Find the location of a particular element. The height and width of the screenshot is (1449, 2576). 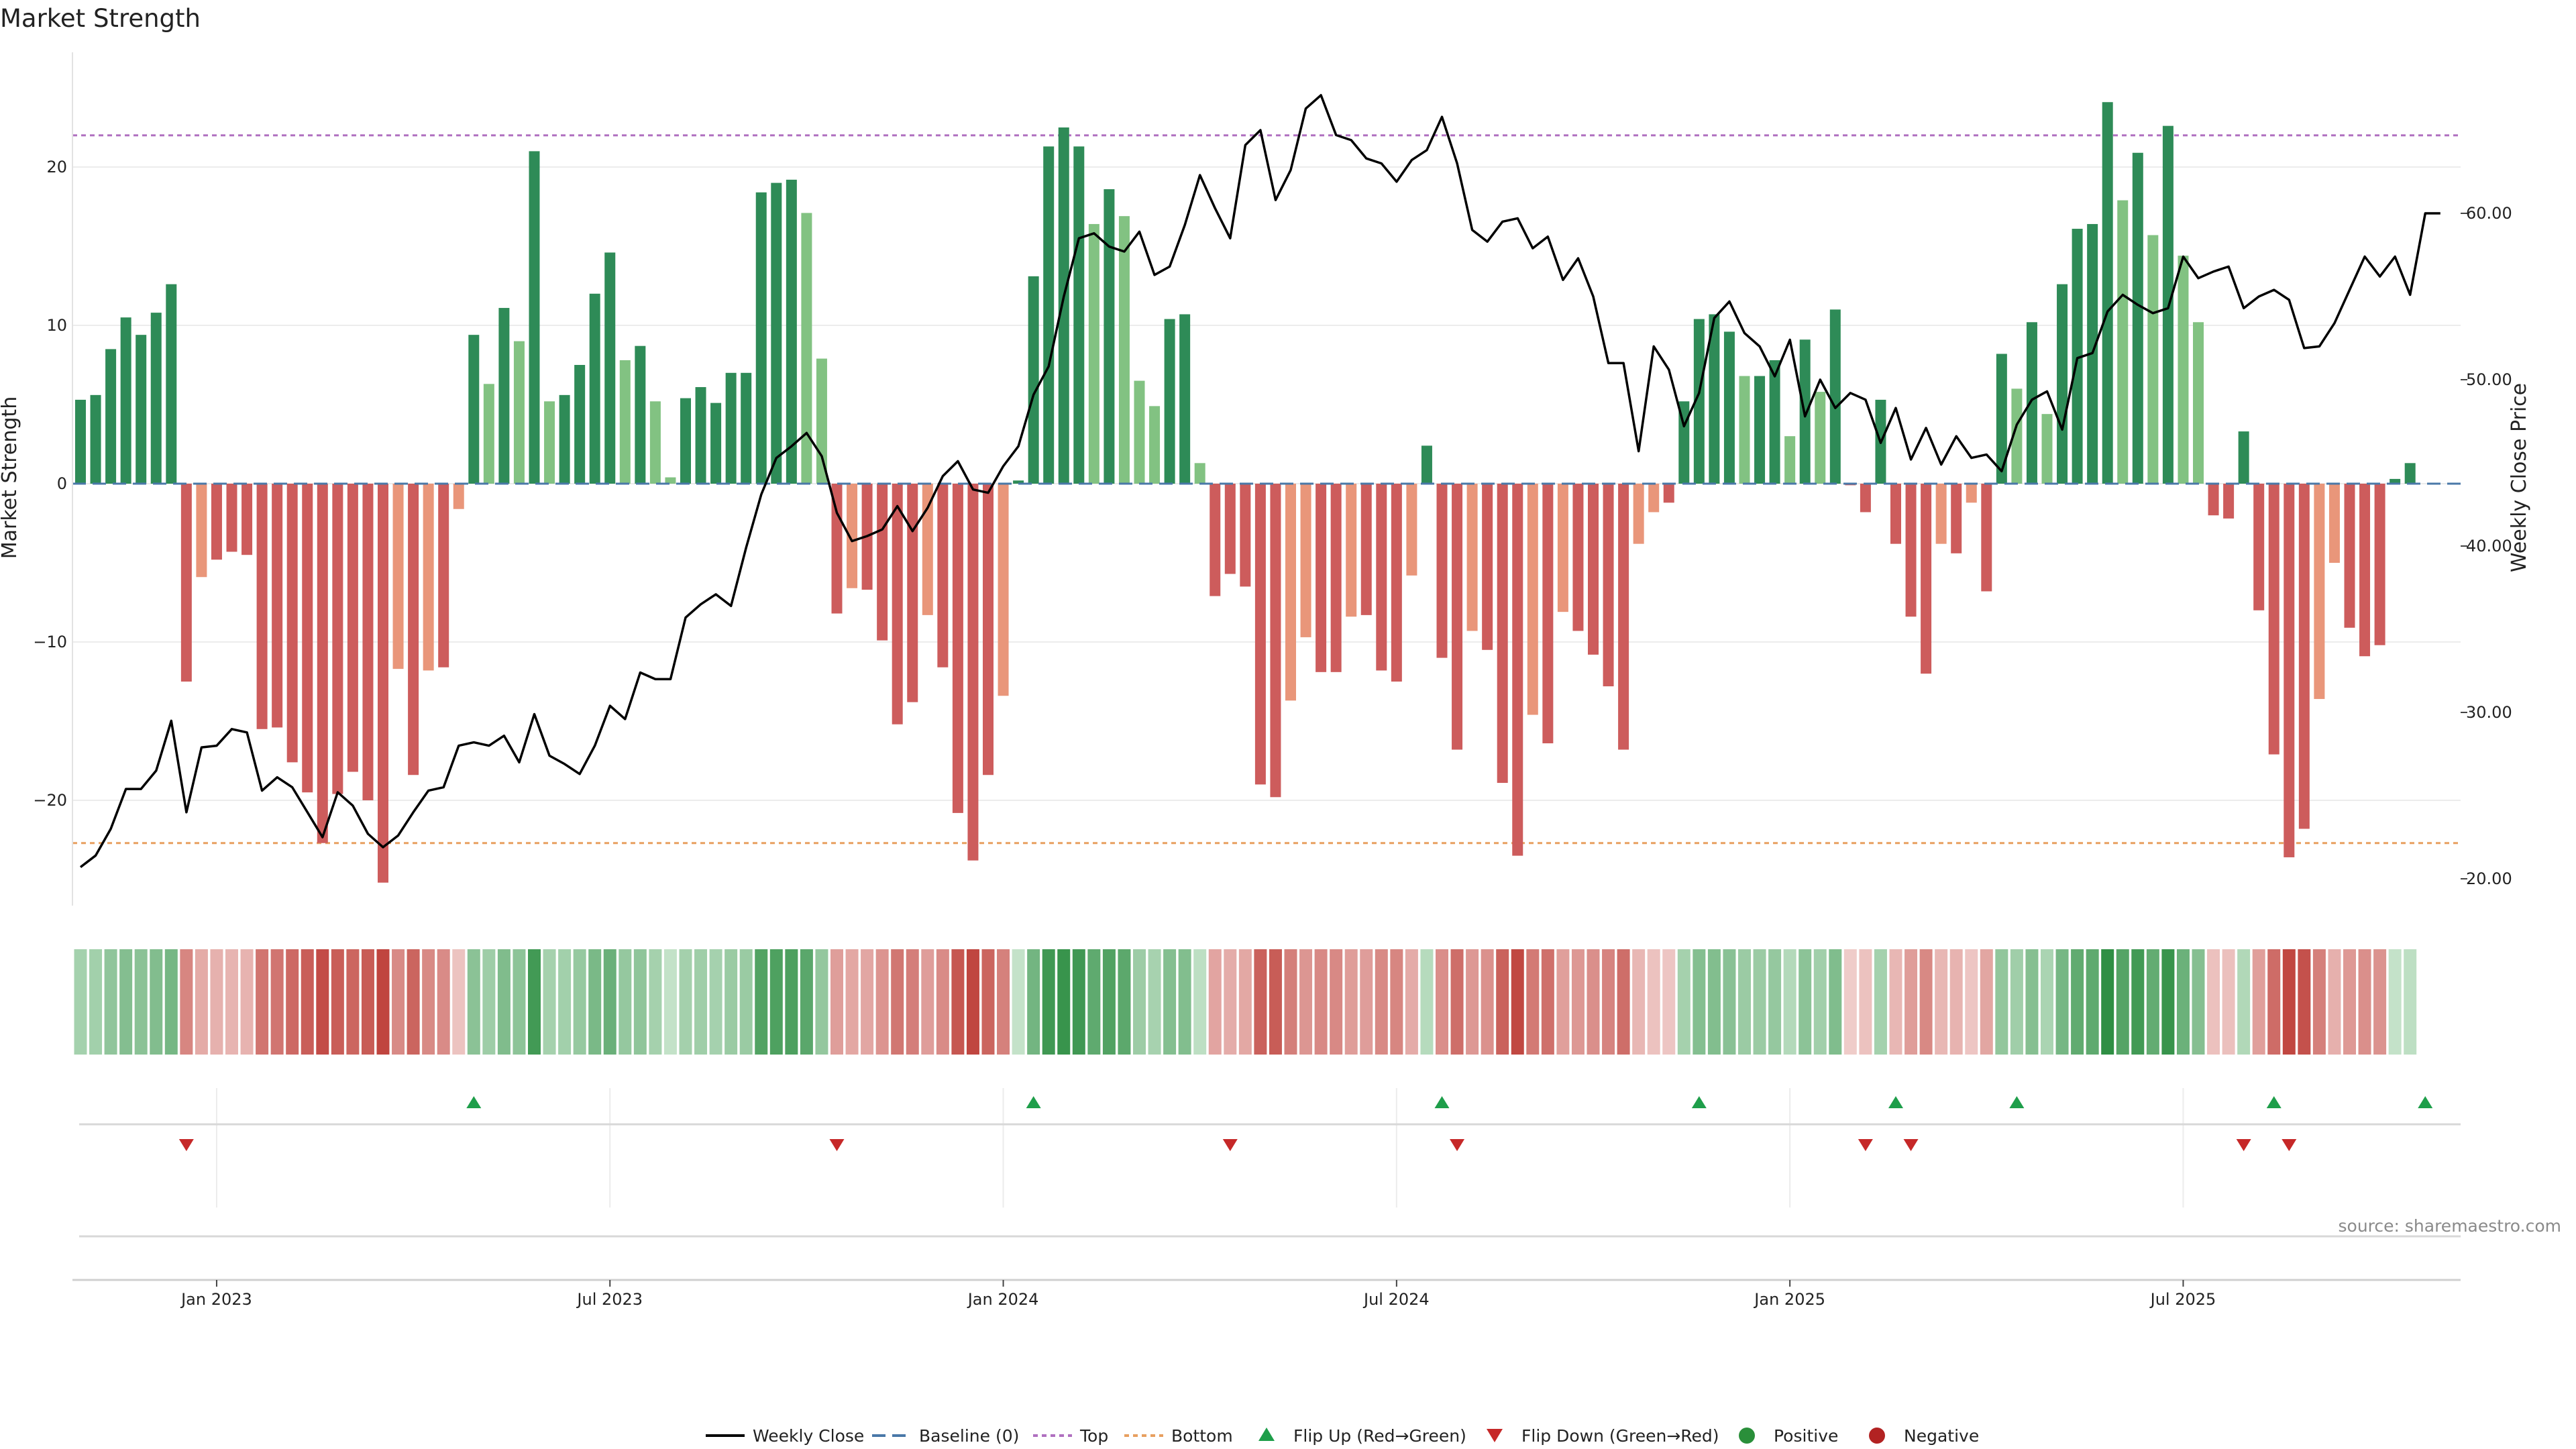

legend-positive: Positive is located at coordinates (1806, 1436).